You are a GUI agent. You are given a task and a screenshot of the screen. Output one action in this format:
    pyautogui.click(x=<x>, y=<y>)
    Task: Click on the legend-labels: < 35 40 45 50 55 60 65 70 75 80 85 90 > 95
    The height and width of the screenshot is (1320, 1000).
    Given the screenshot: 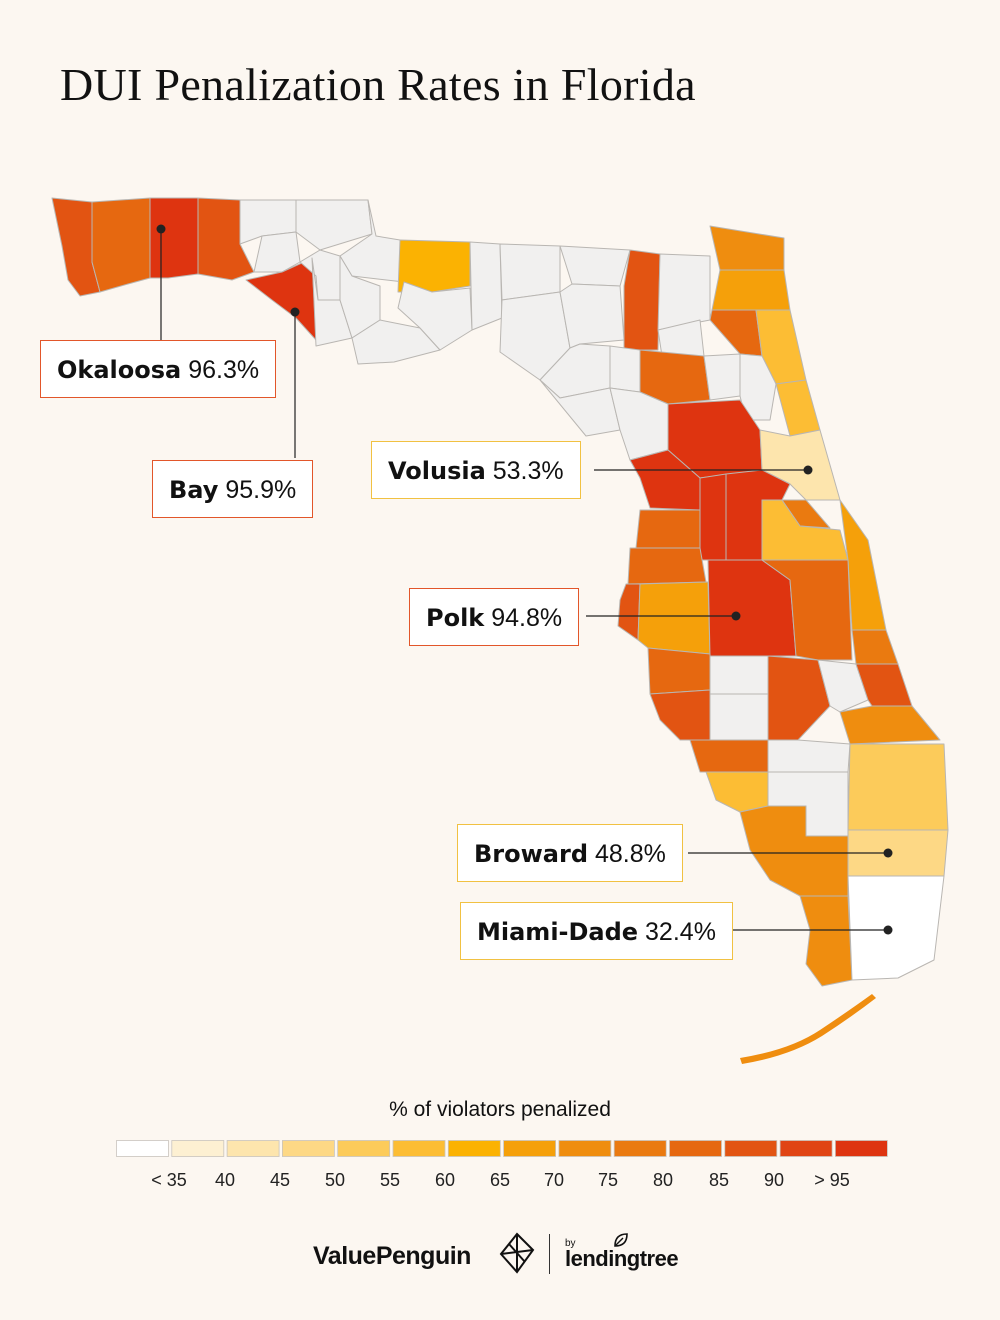 What is the action you would take?
    pyautogui.click(x=500, y=1182)
    